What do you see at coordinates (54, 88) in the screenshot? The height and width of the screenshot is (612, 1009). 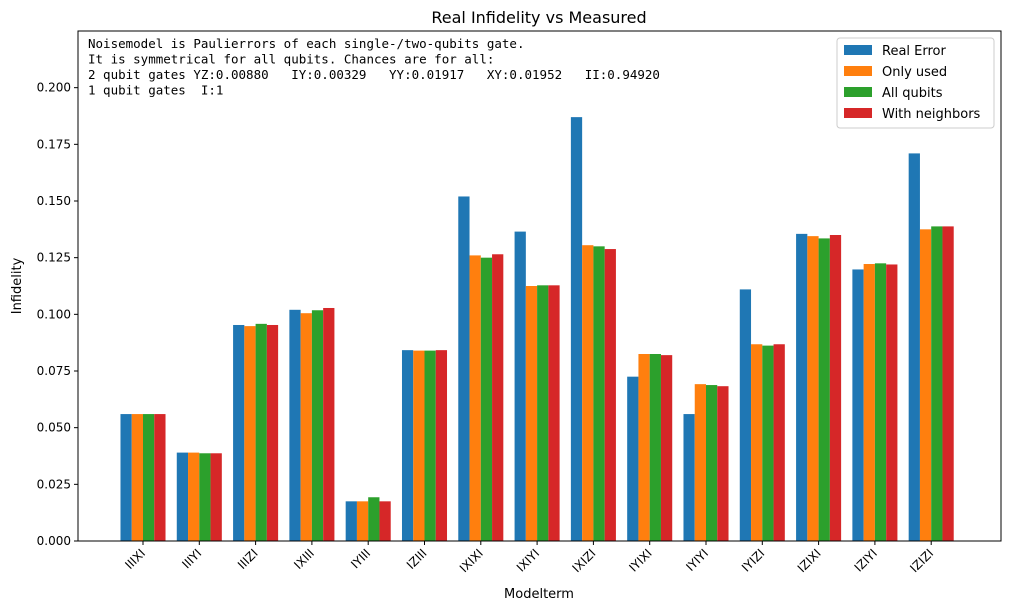 I see `y-tick-label: 0.200` at bounding box center [54, 88].